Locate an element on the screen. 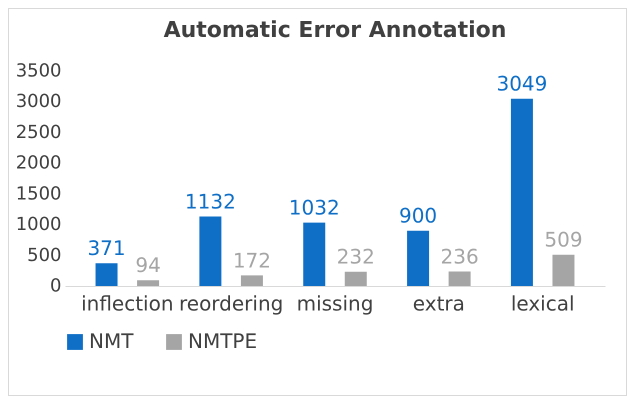 This screenshot has width=639, height=406. data-label: 232 is located at coordinates (355, 256).